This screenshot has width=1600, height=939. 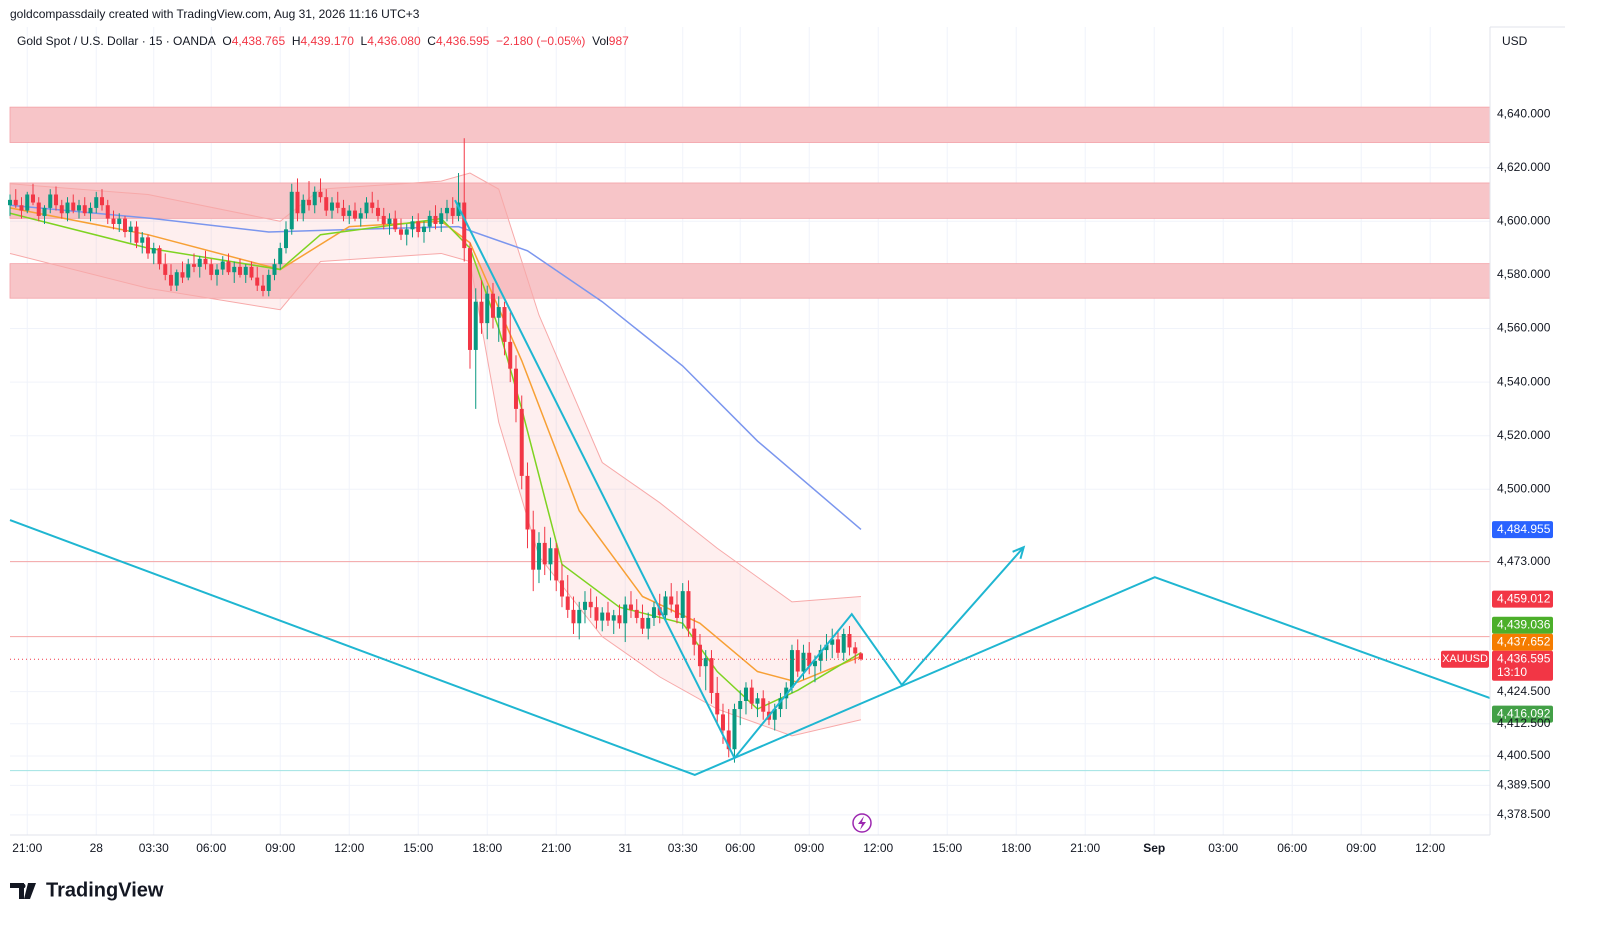 What do you see at coordinates (626, 848) in the screenshot?
I see `x-tick-label: 31` at bounding box center [626, 848].